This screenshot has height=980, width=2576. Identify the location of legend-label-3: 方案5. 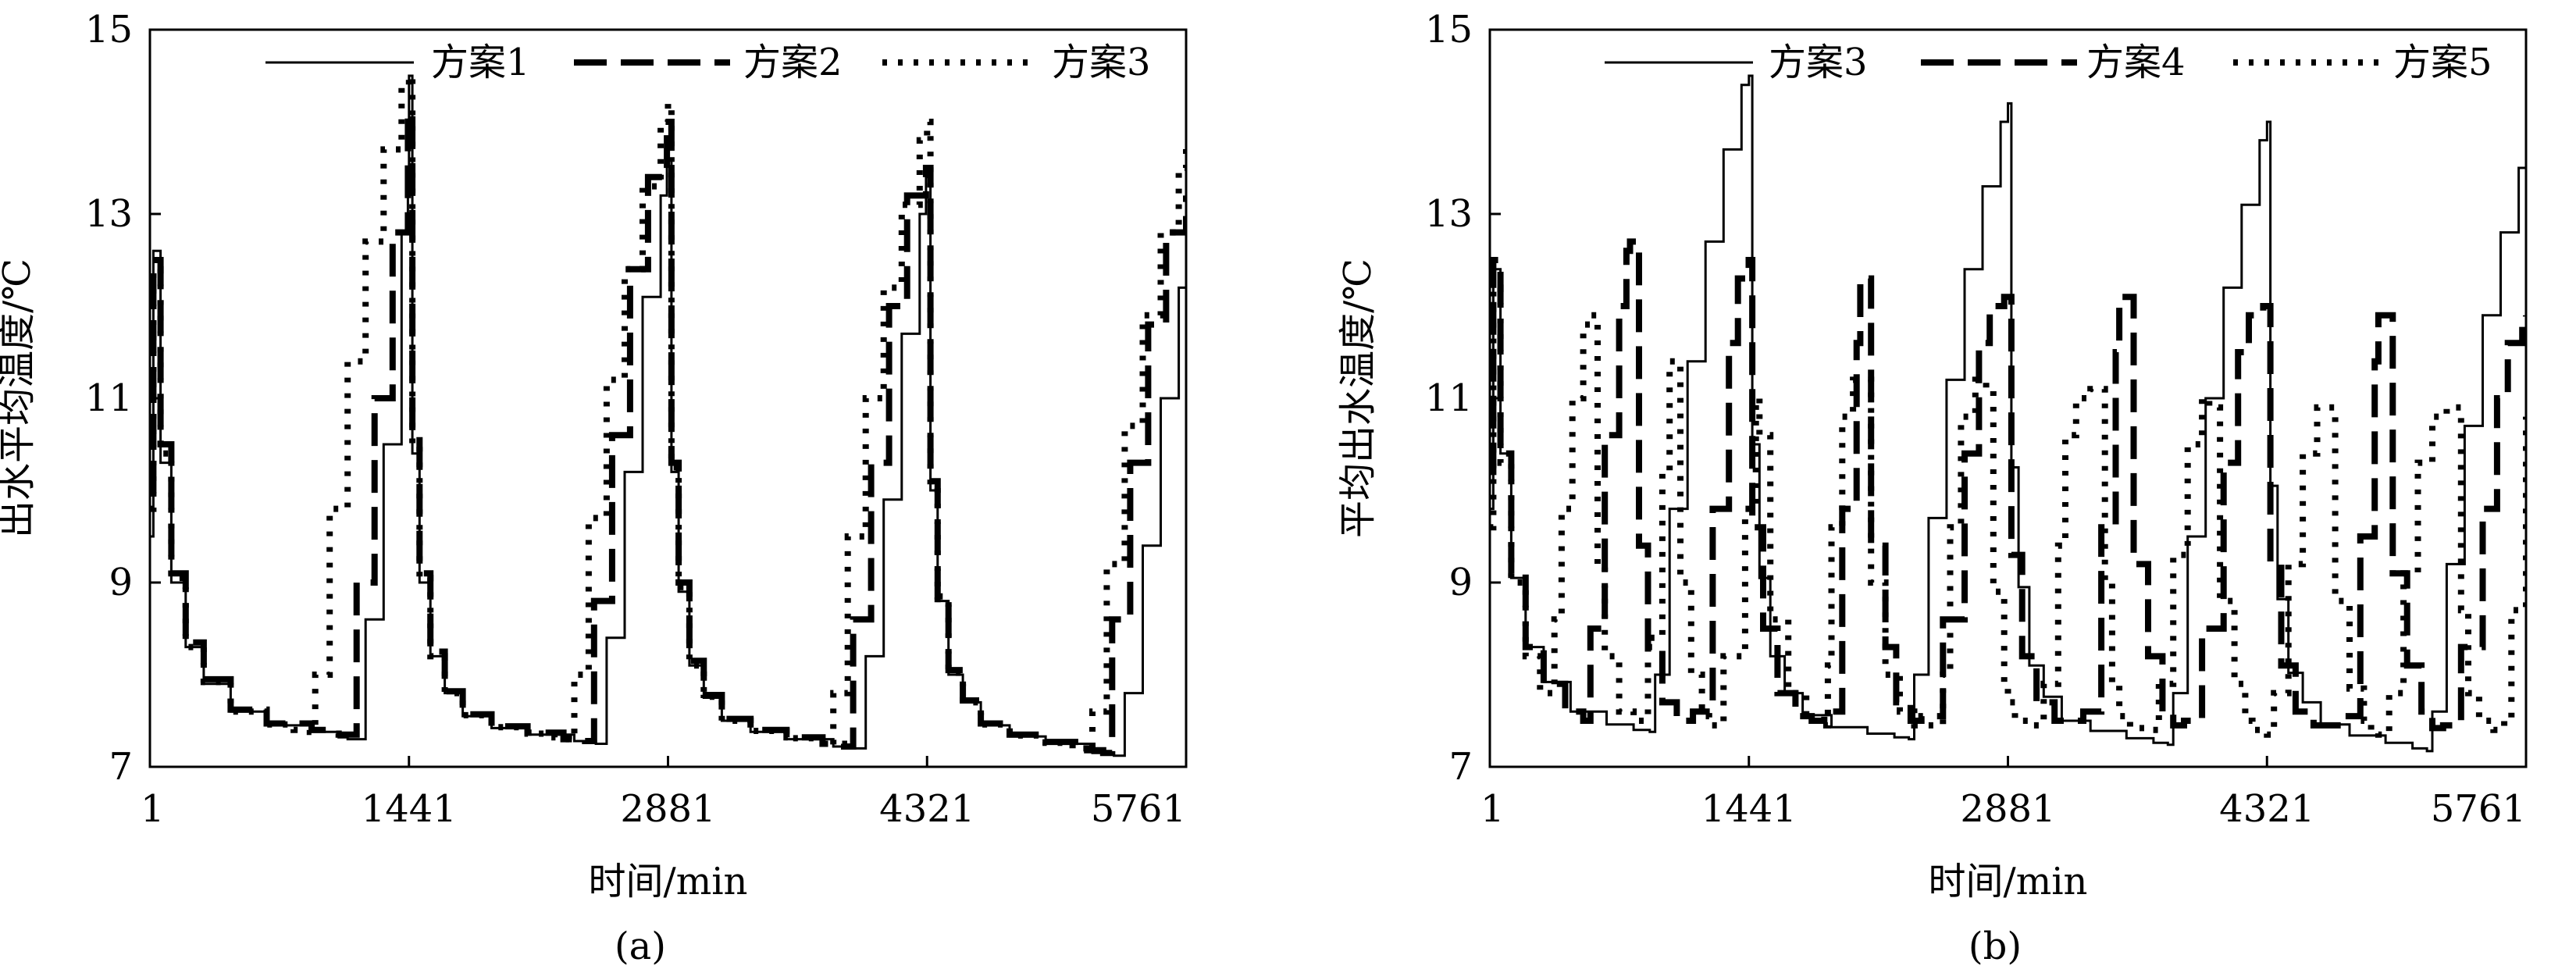
(2442, 62).